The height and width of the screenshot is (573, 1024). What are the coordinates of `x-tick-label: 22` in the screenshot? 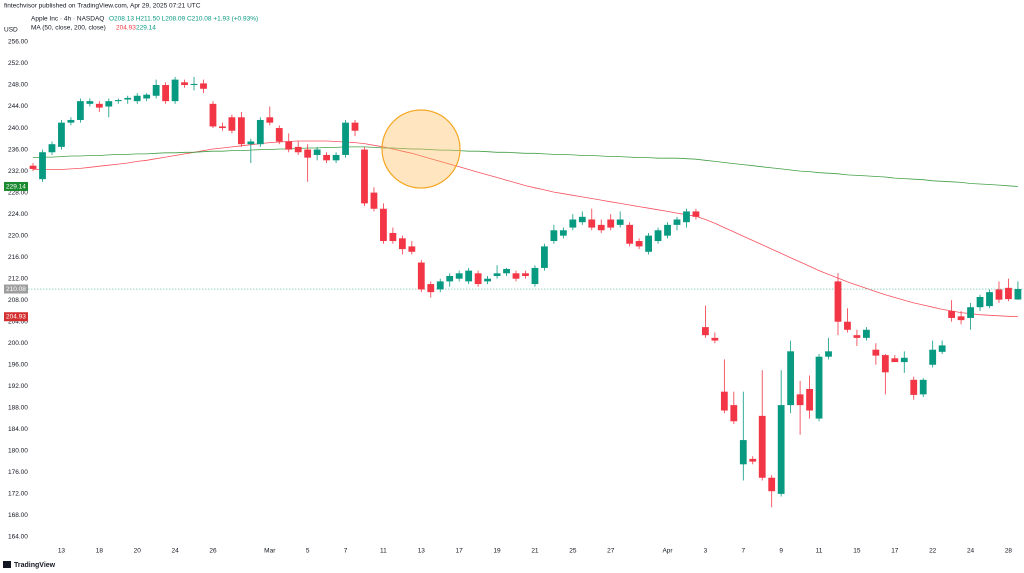 It's located at (933, 551).